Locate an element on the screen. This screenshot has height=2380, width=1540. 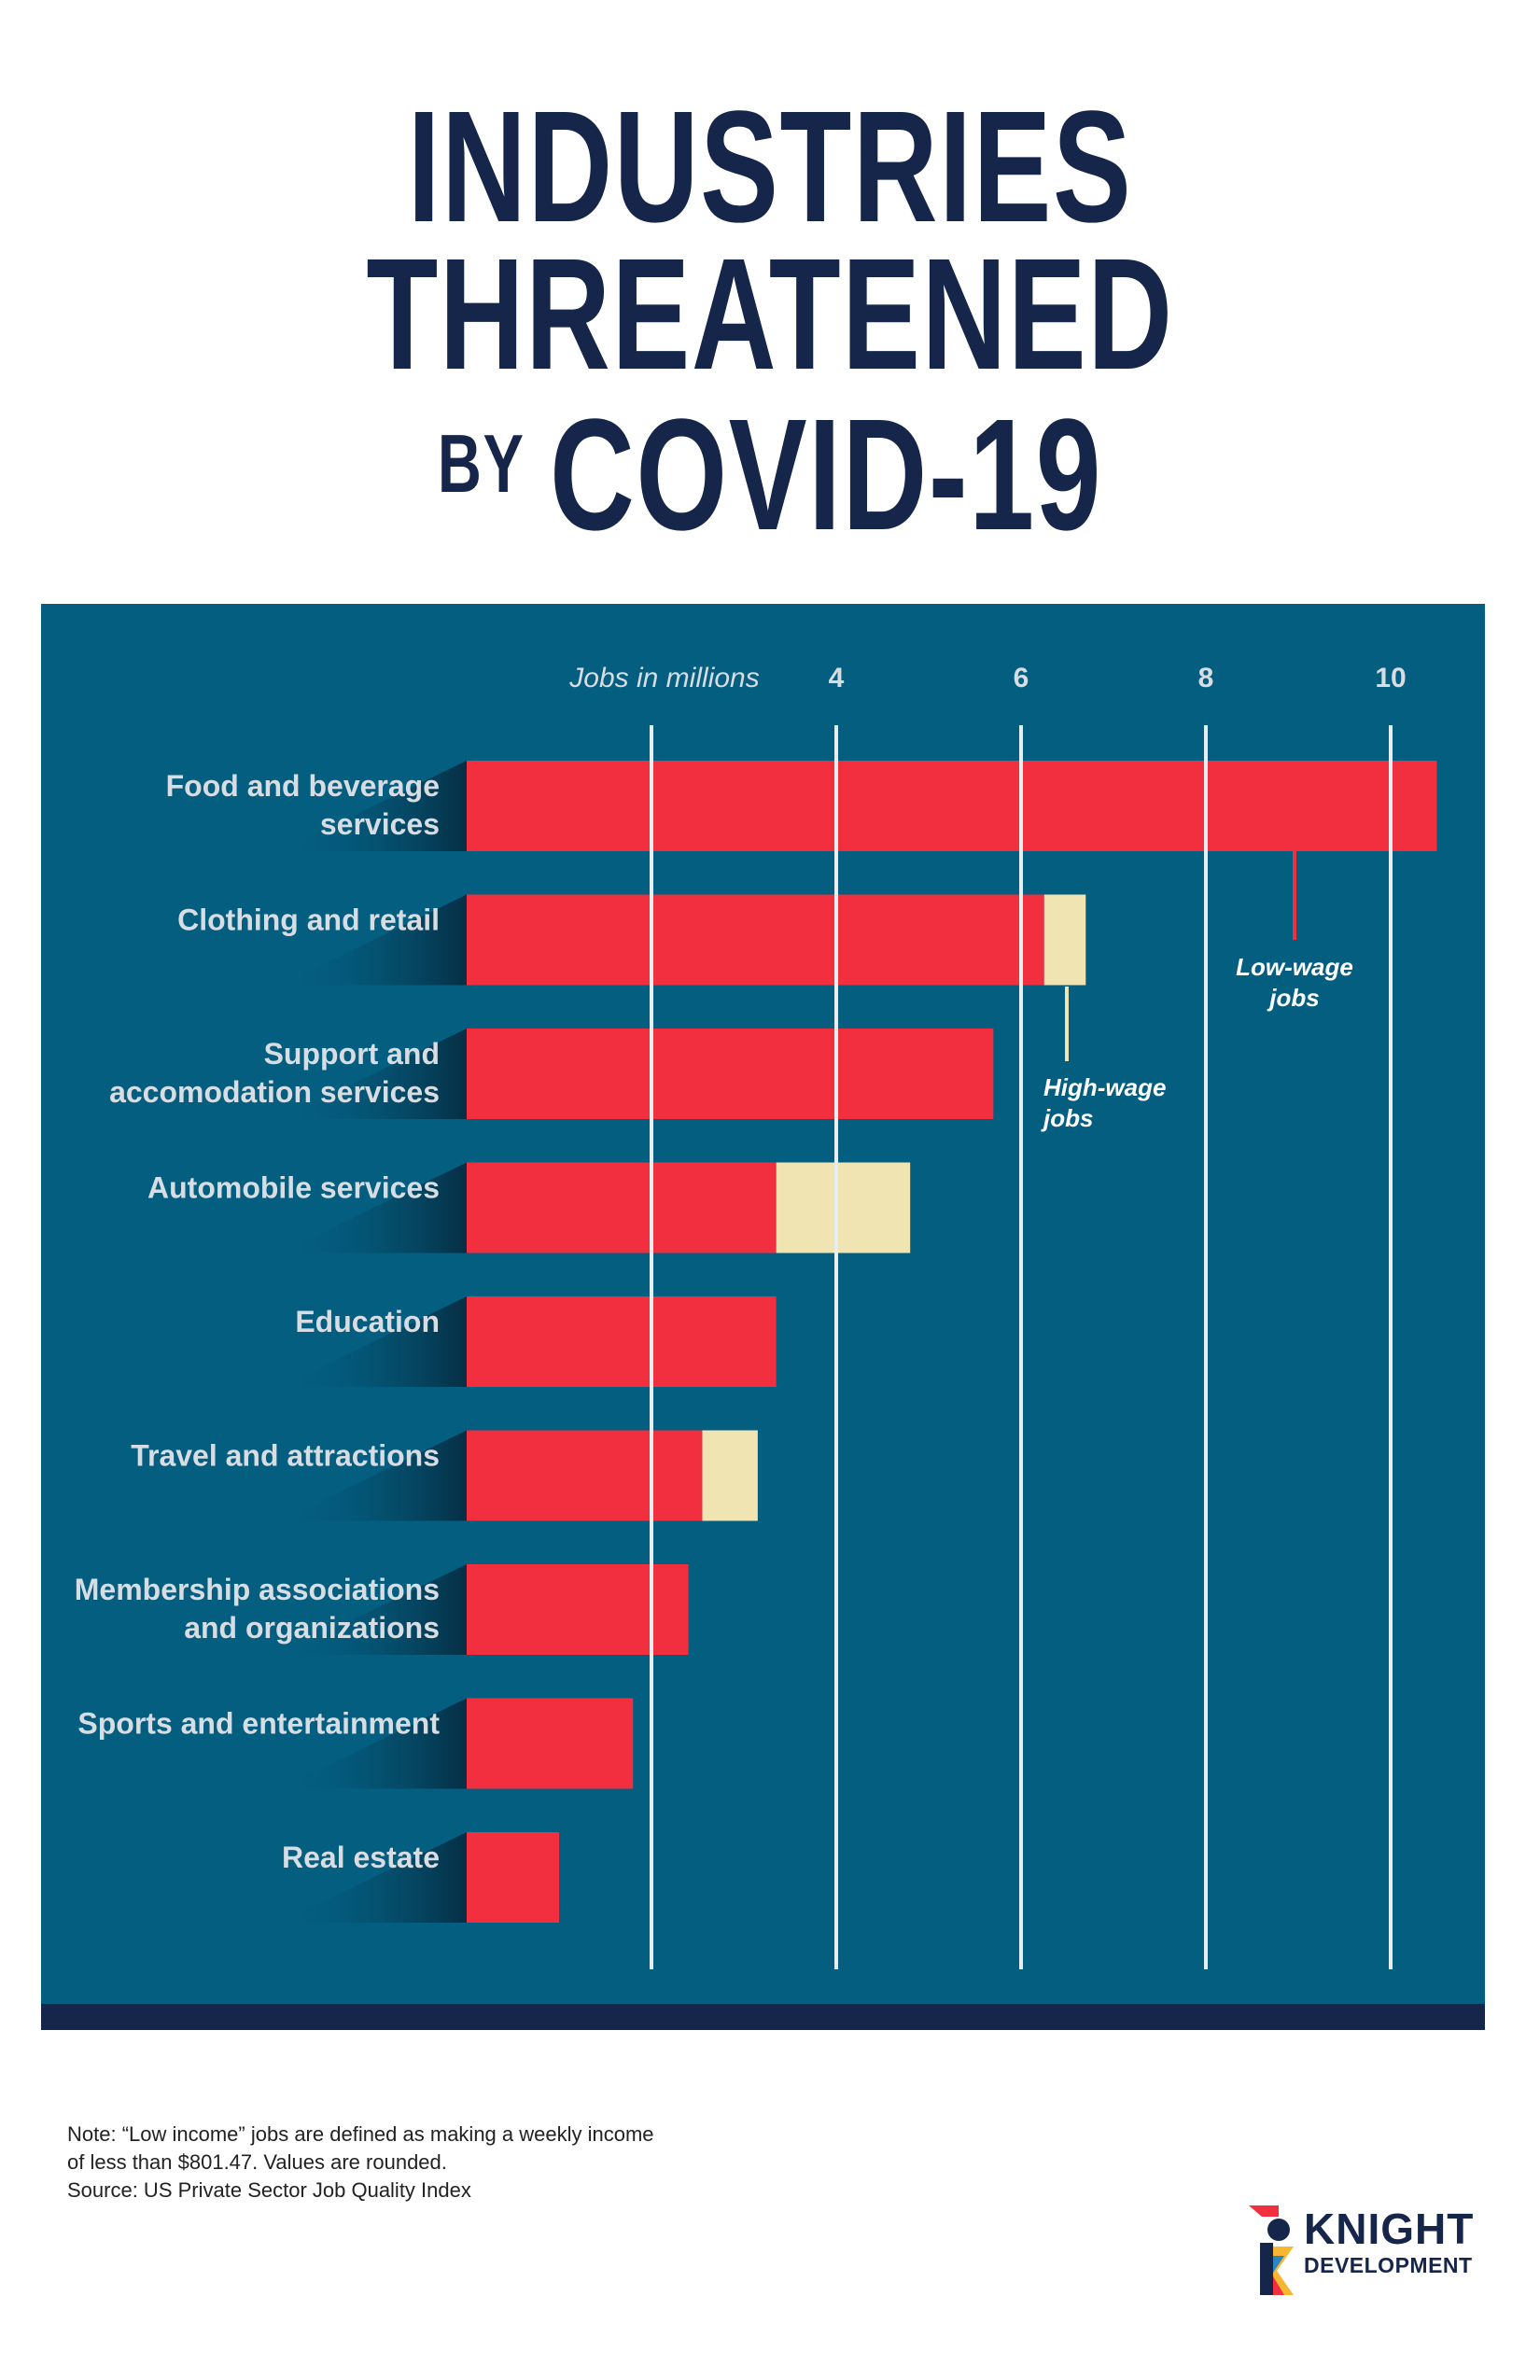
category-label-line: Education is located at coordinates (367, 1321).